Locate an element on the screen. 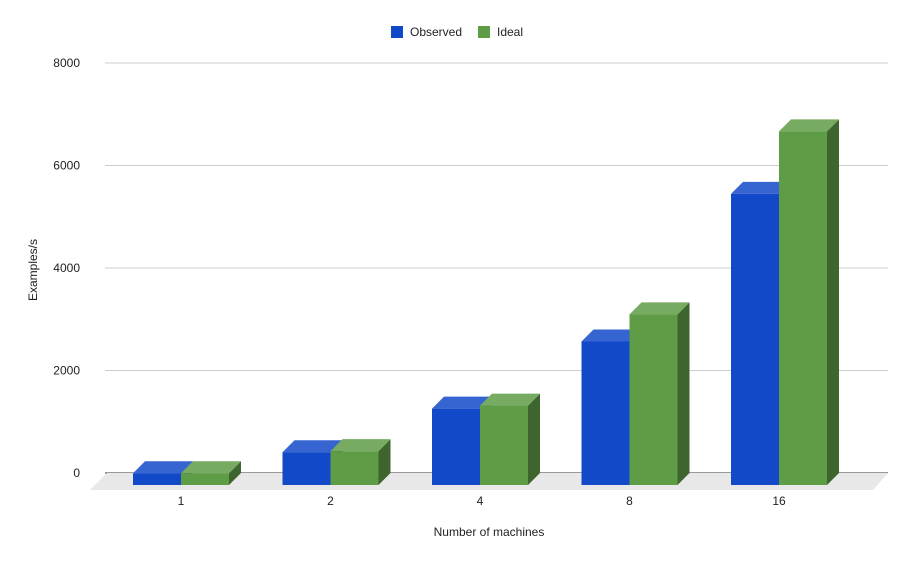 The image size is (911, 565). y-tick-label: 4000 is located at coordinates (66, 268).